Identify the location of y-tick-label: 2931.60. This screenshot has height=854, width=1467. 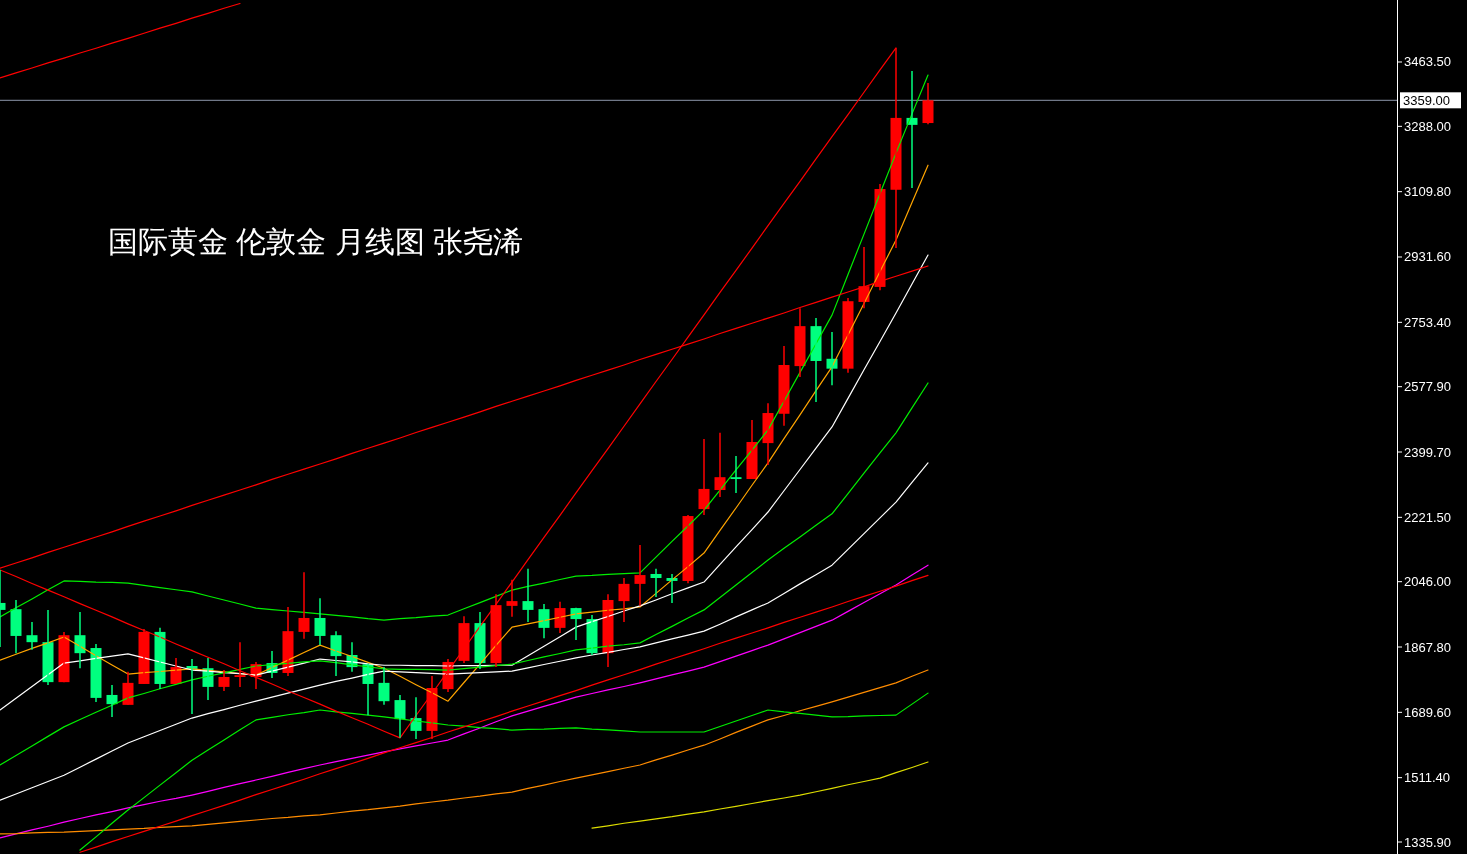
(1427, 257).